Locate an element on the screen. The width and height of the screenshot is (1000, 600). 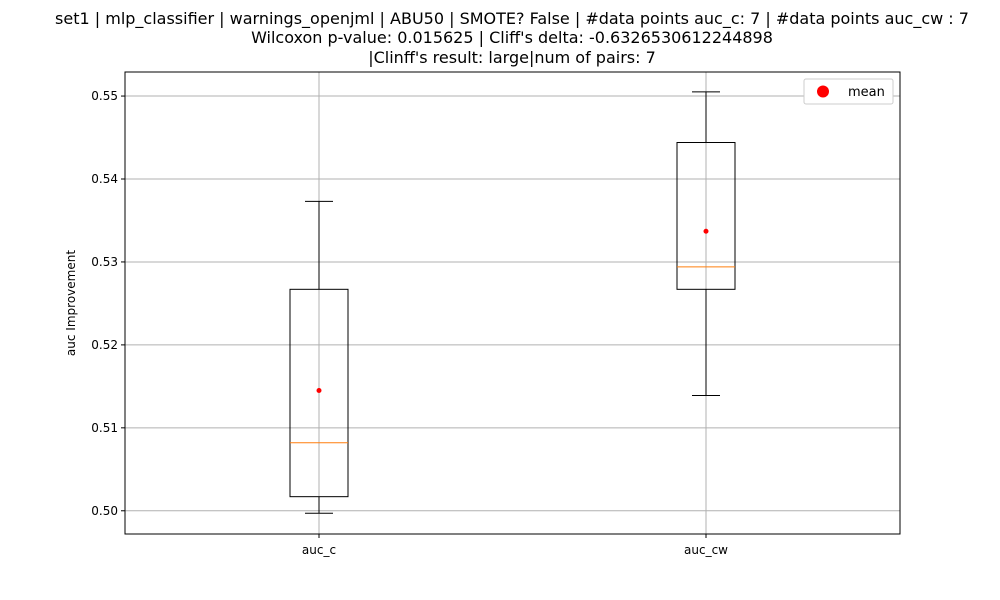
y-tick-label-3: 0.53 is located at coordinates (104, 262).